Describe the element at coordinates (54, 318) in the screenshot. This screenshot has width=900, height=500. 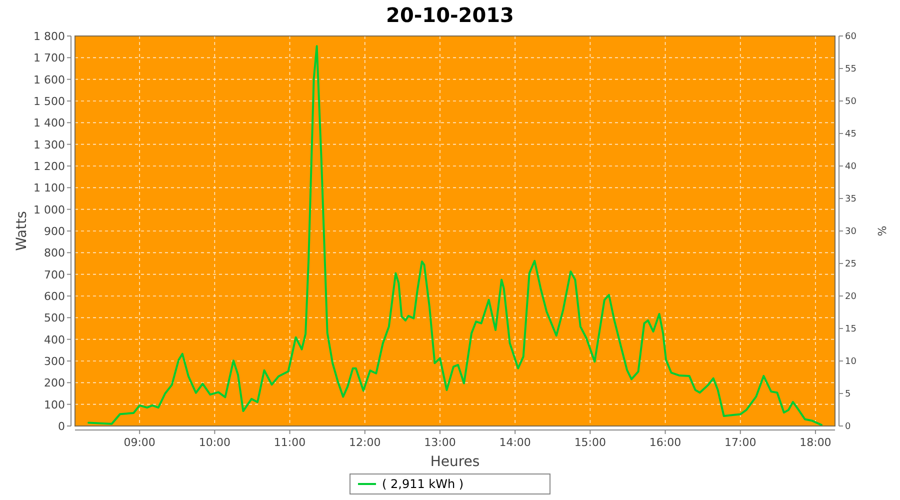
I see `y-tick-label: 500` at that location.